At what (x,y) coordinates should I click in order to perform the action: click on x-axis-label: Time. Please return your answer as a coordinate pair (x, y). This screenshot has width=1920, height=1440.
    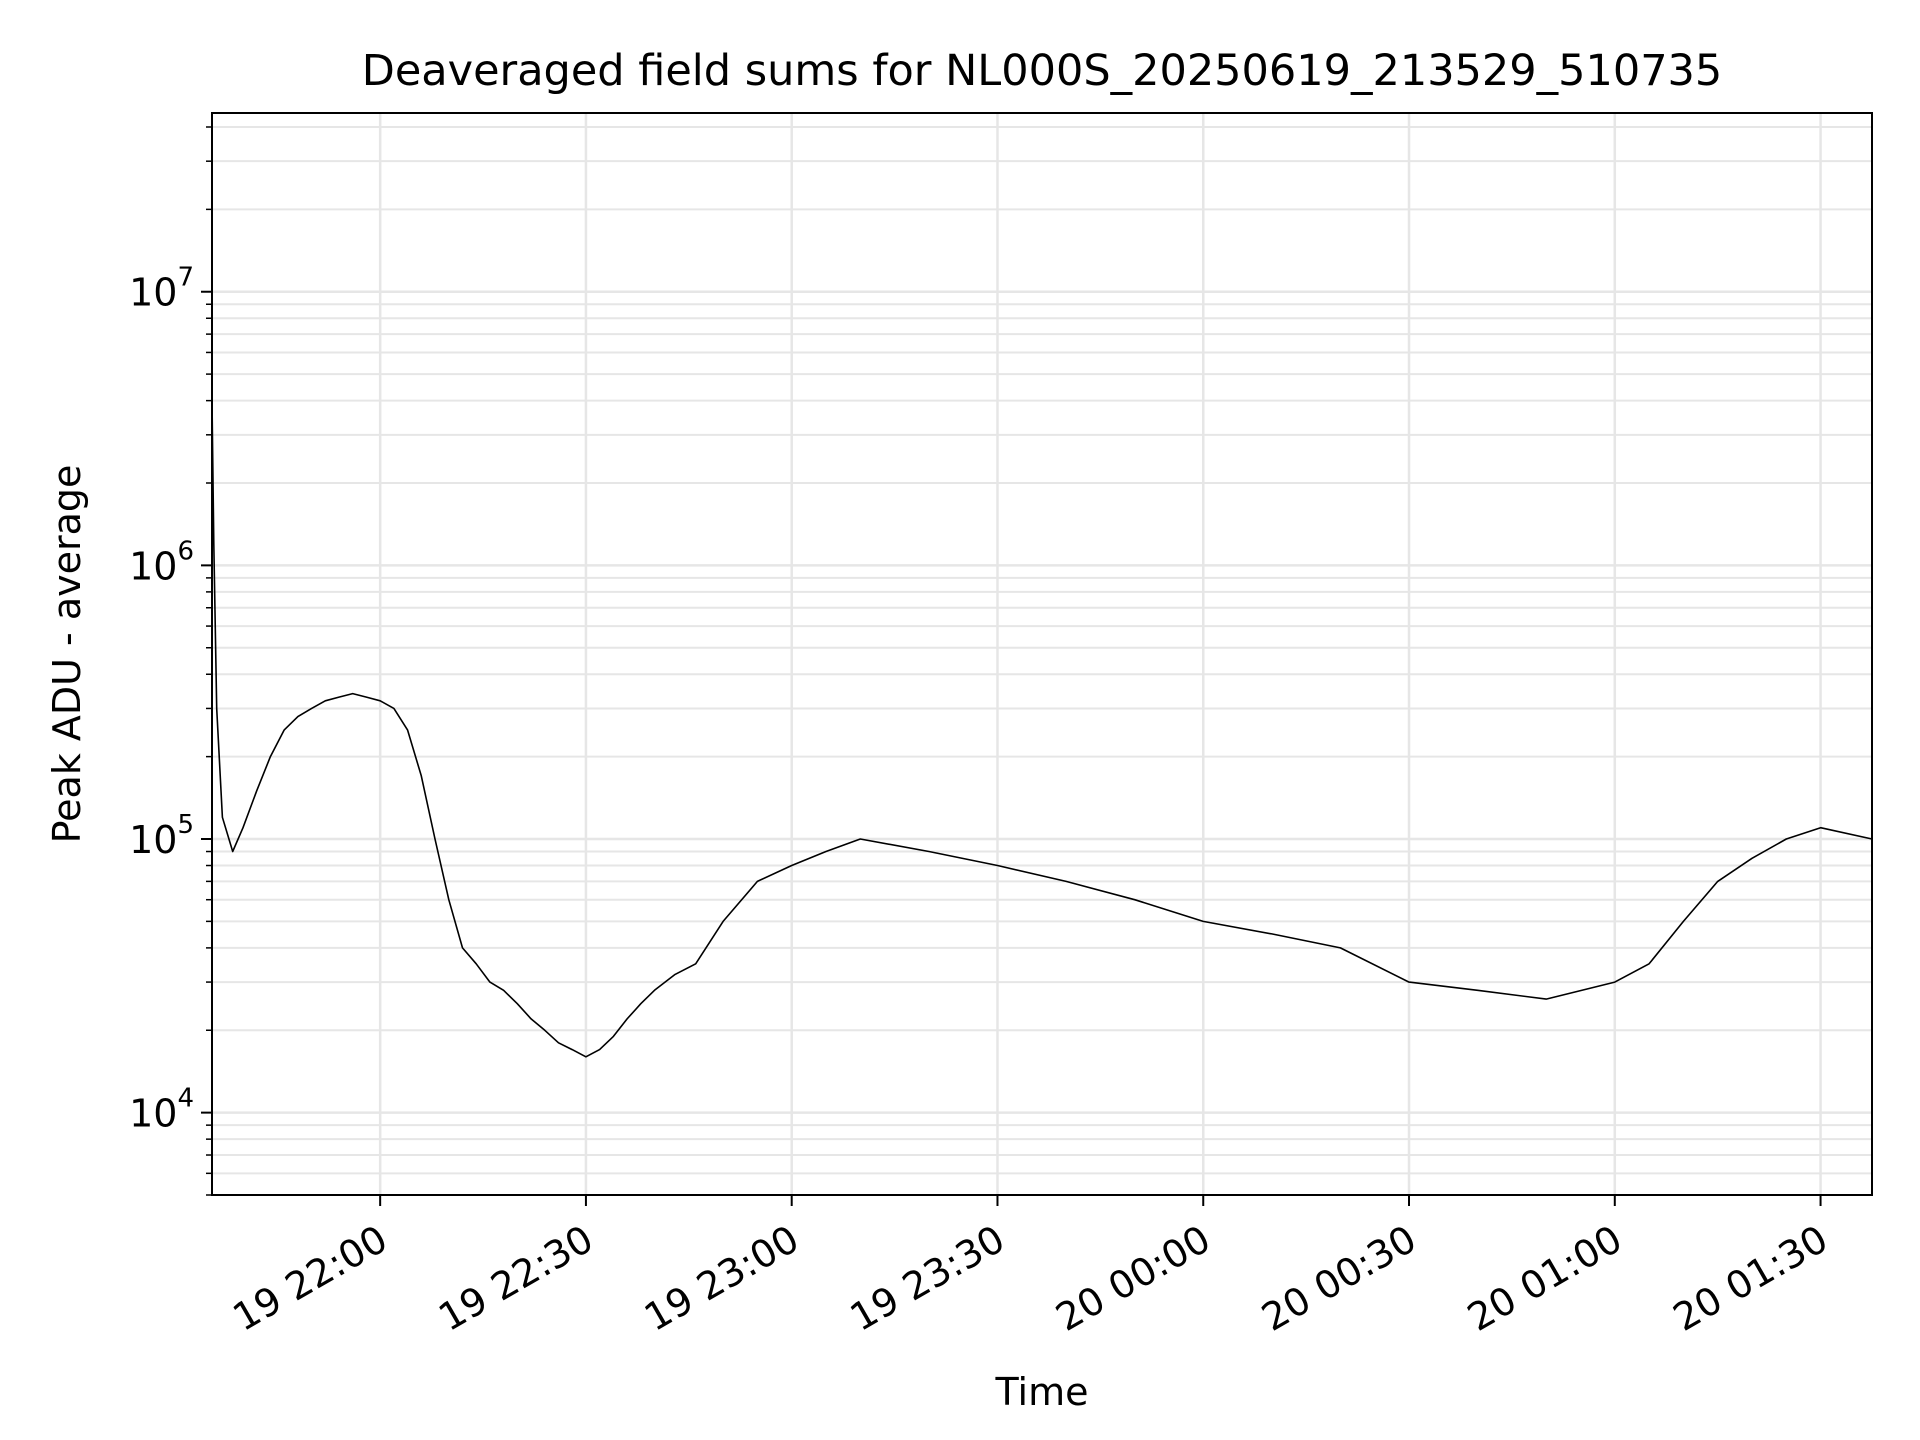
    Looking at the image, I should click on (1042, 1392).